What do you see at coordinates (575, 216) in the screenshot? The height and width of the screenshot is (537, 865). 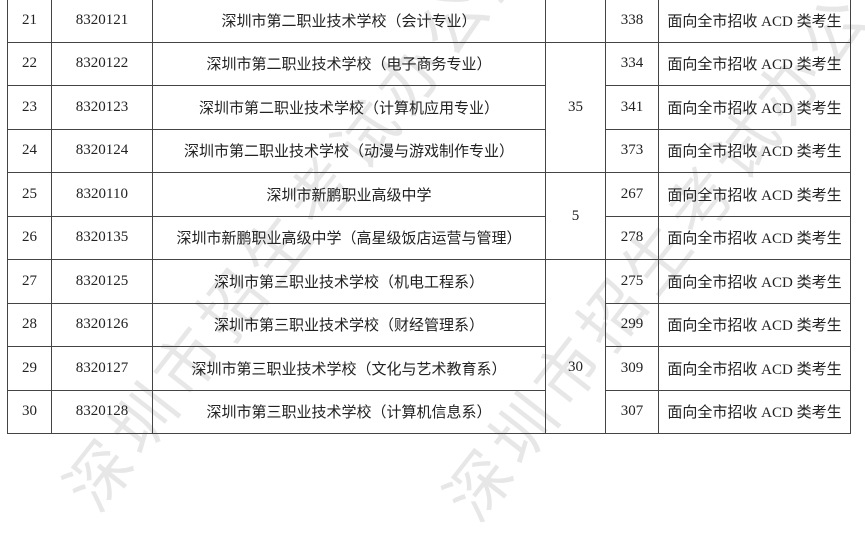 I see `plan-count-cell: 5` at bounding box center [575, 216].